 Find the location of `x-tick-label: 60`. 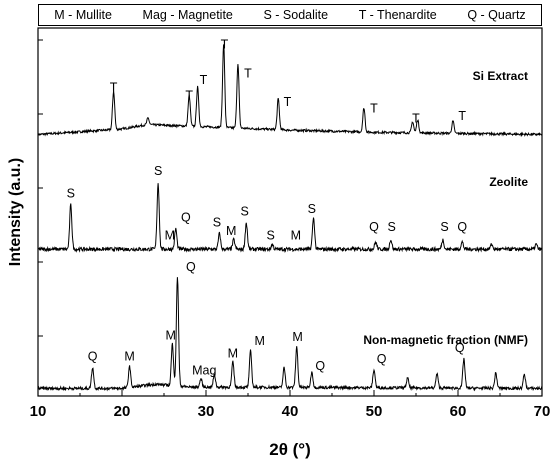

x-tick-label: 60 is located at coordinates (458, 411).